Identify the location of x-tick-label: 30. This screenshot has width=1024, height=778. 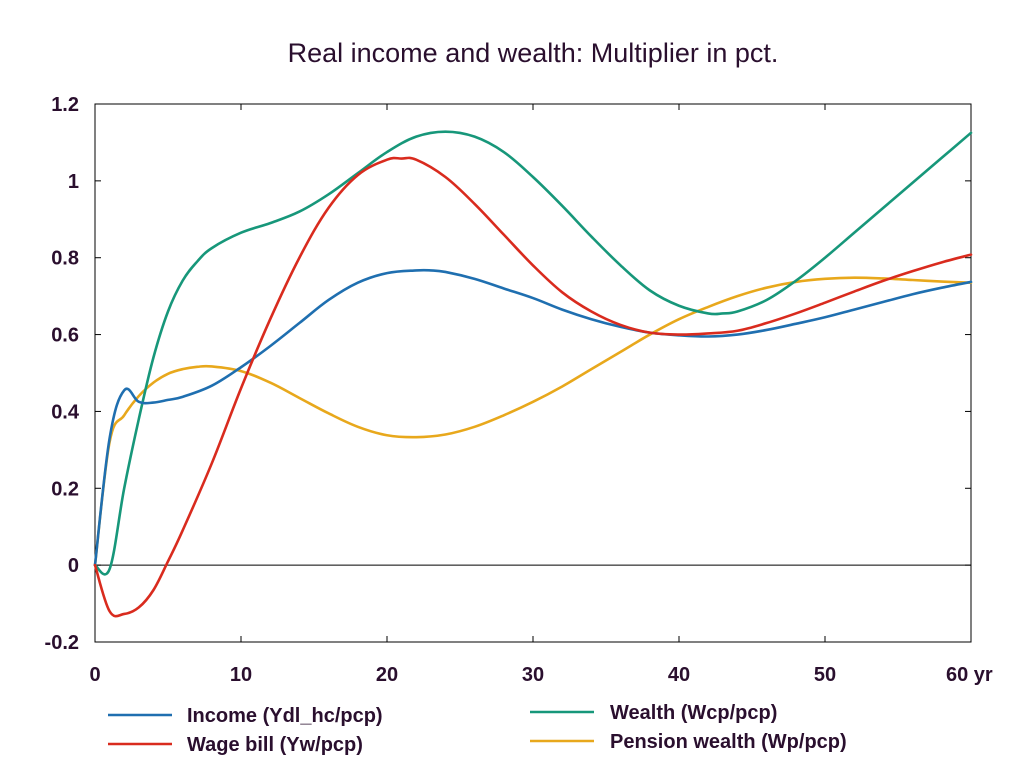
(533, 675).